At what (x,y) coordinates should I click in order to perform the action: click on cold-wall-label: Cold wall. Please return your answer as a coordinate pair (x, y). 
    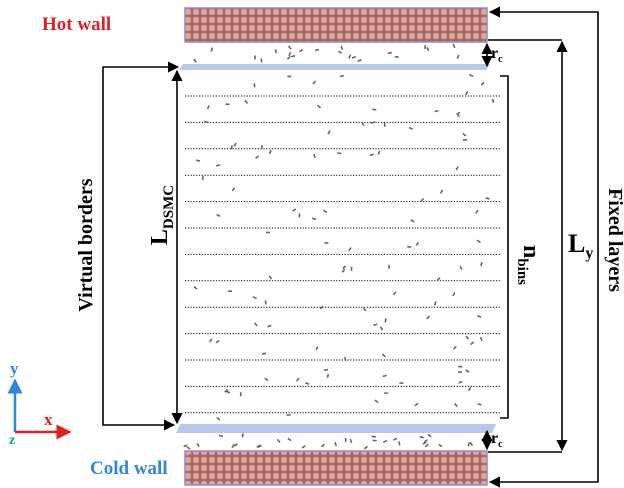
    Looking at the image, I should click on (129, 468).